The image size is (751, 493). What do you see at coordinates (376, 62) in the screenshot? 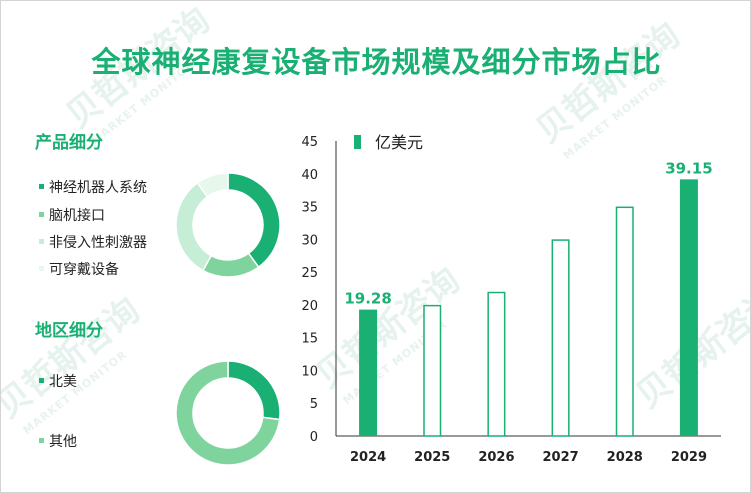
I see `page-title: 全球神经康复设备市场规模及细分市场占比` at bounding box center [376, 62].